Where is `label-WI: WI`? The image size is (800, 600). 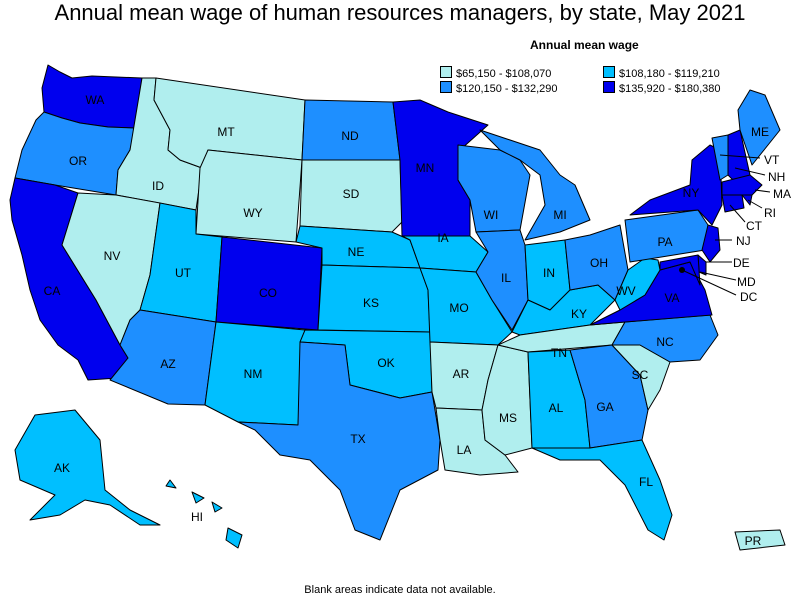
label-WI: WI is located at coordinates (491, 215).